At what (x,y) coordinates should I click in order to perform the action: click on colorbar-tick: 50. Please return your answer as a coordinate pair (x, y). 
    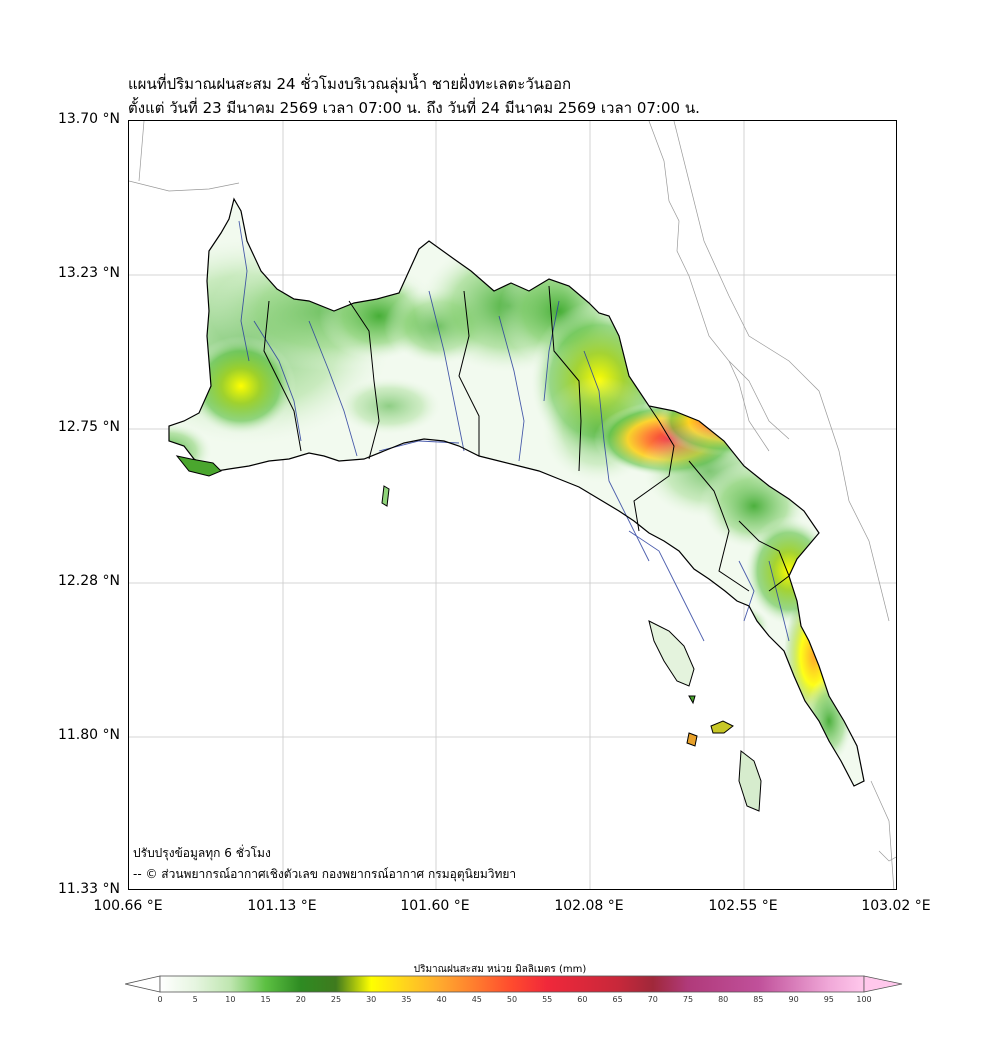
    Looking at the image, I should click on (512, 999).